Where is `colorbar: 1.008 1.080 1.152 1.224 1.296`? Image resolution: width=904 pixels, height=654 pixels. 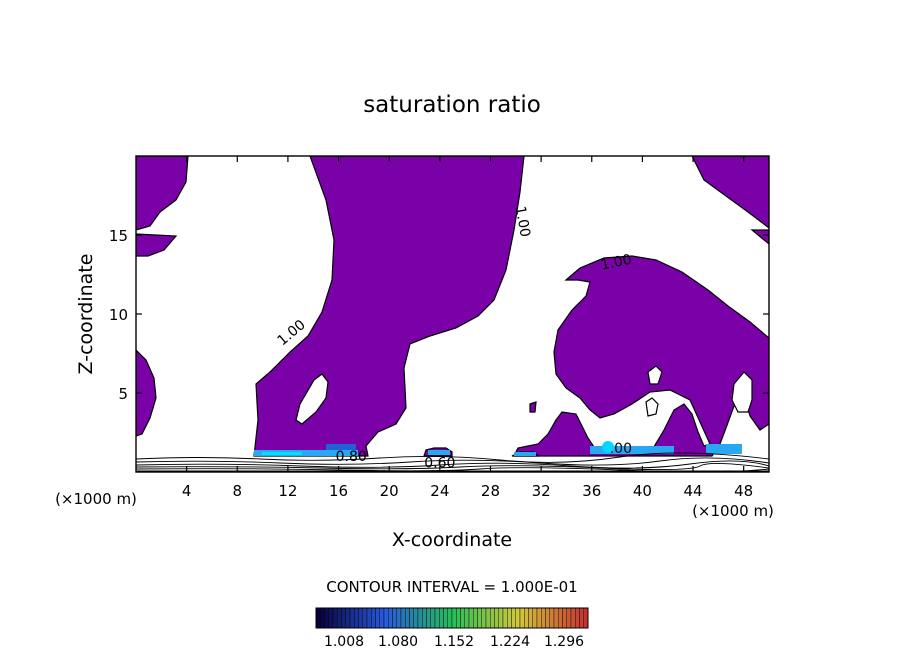
colorbar: 1.008 1.080 1.152 1.224 1.296 is located at coordinates (452, 628).